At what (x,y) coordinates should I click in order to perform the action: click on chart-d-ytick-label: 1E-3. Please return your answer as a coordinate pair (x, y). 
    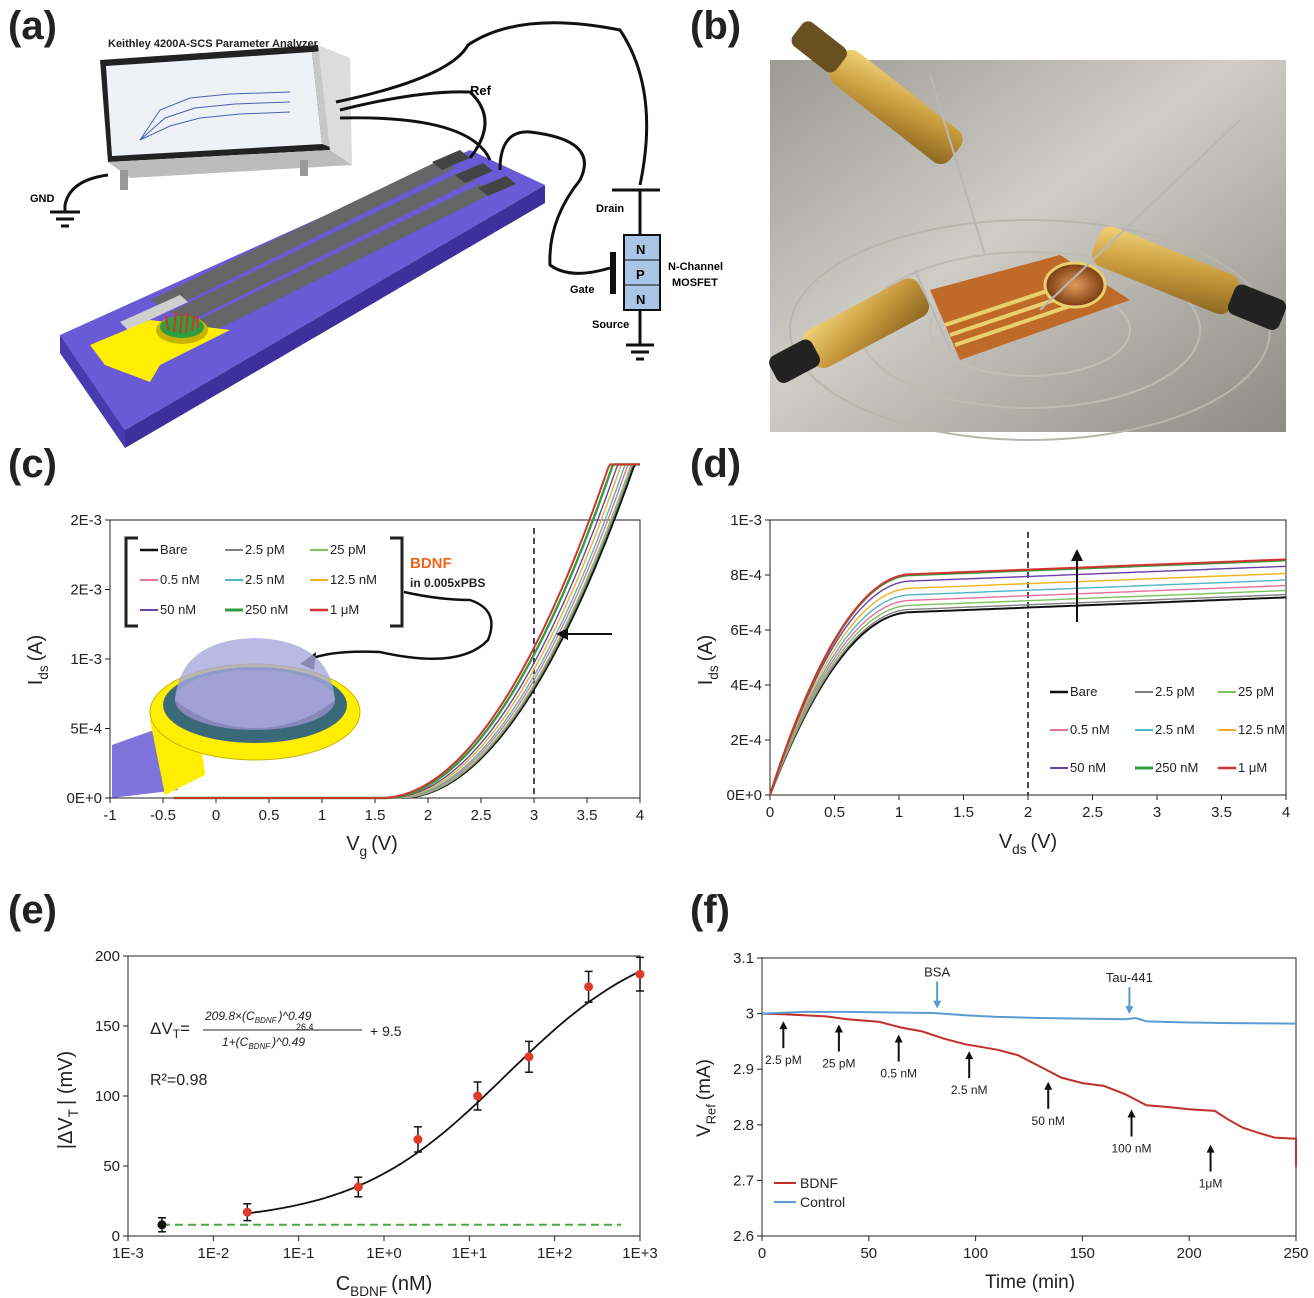
    Looking at the image, I should click on (746, 520).